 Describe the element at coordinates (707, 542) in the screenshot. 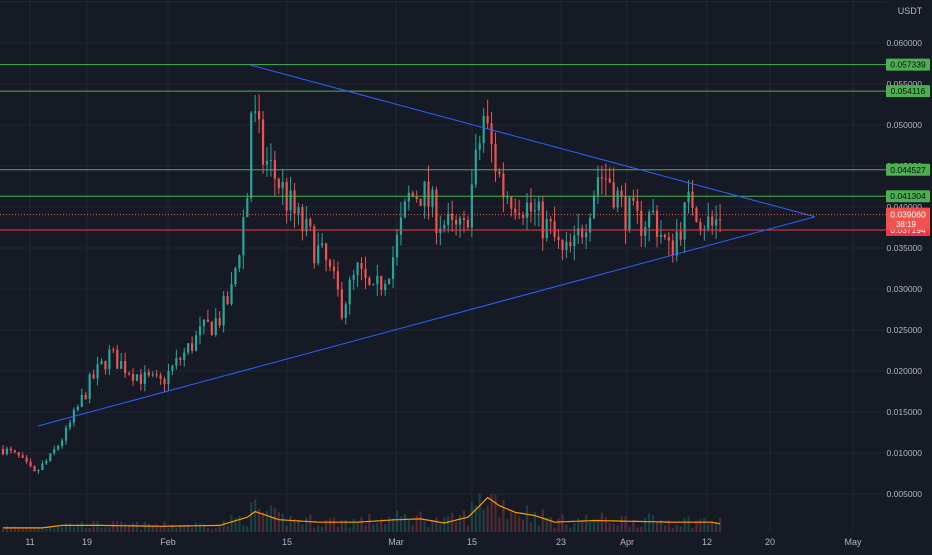

I see `time-tick-label: 12` at that location.